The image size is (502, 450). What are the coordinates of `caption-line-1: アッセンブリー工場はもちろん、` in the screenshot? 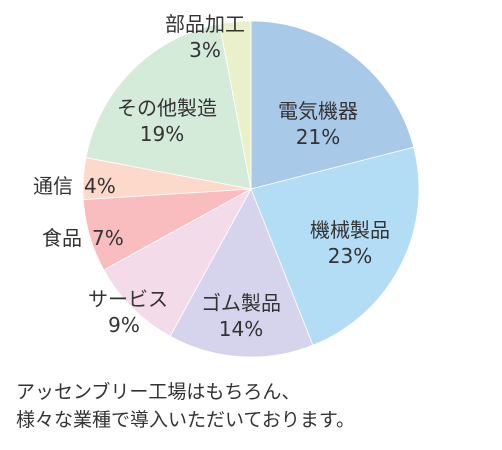 It's located at (158, 392).